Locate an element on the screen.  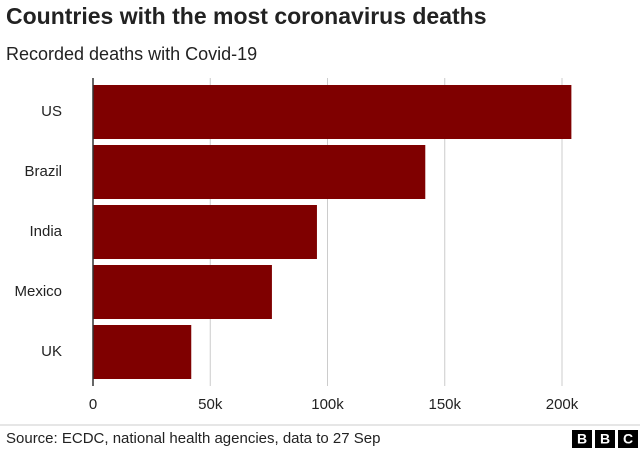
y-tick-label: Brazil is located at coordinates (43, 171).